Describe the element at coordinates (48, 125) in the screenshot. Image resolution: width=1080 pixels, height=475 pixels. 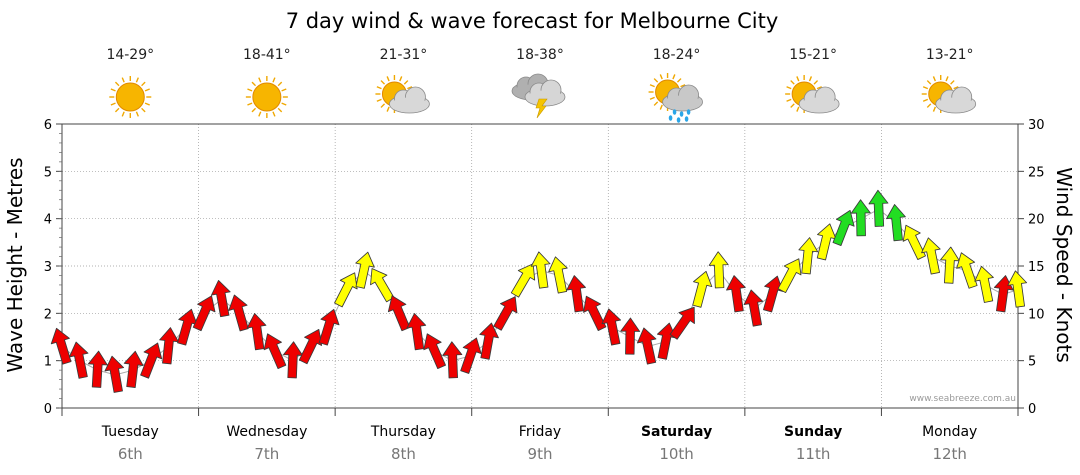
I see `y-tick-label-left: 6` at that location.